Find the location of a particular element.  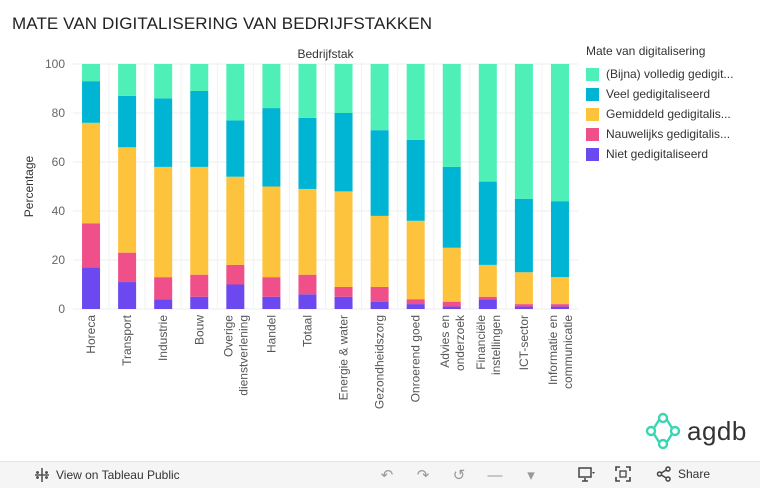

category-label: Horeca is located at coordinates (91, 334).